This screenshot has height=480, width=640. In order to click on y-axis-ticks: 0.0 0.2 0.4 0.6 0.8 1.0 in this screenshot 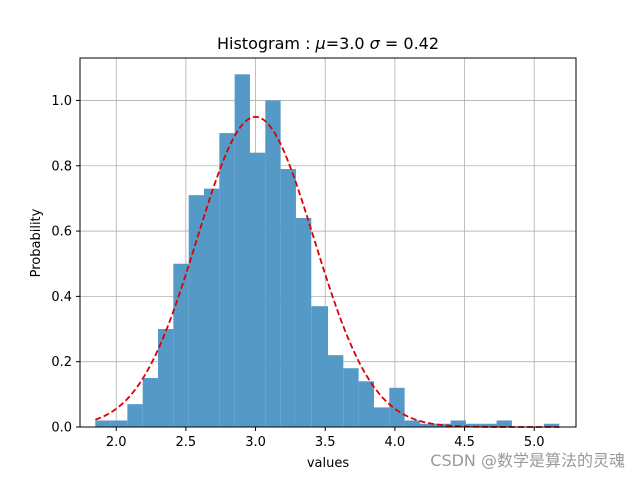, I will do `click(65, 265)`.